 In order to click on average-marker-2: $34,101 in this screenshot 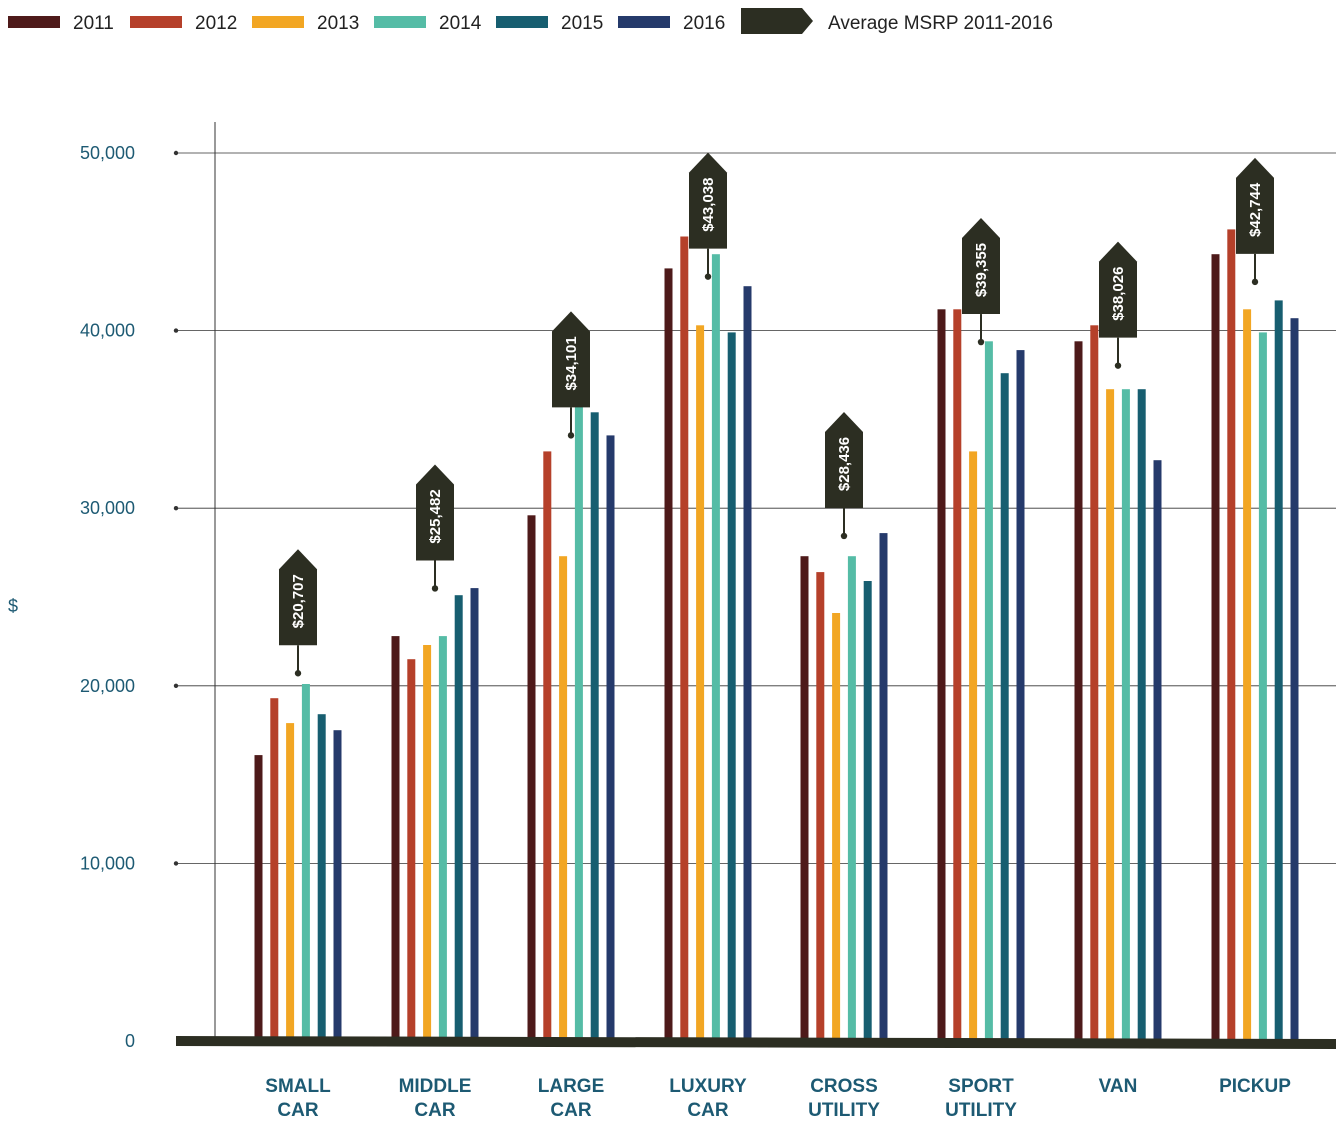, I will do `click(571, 375)`.